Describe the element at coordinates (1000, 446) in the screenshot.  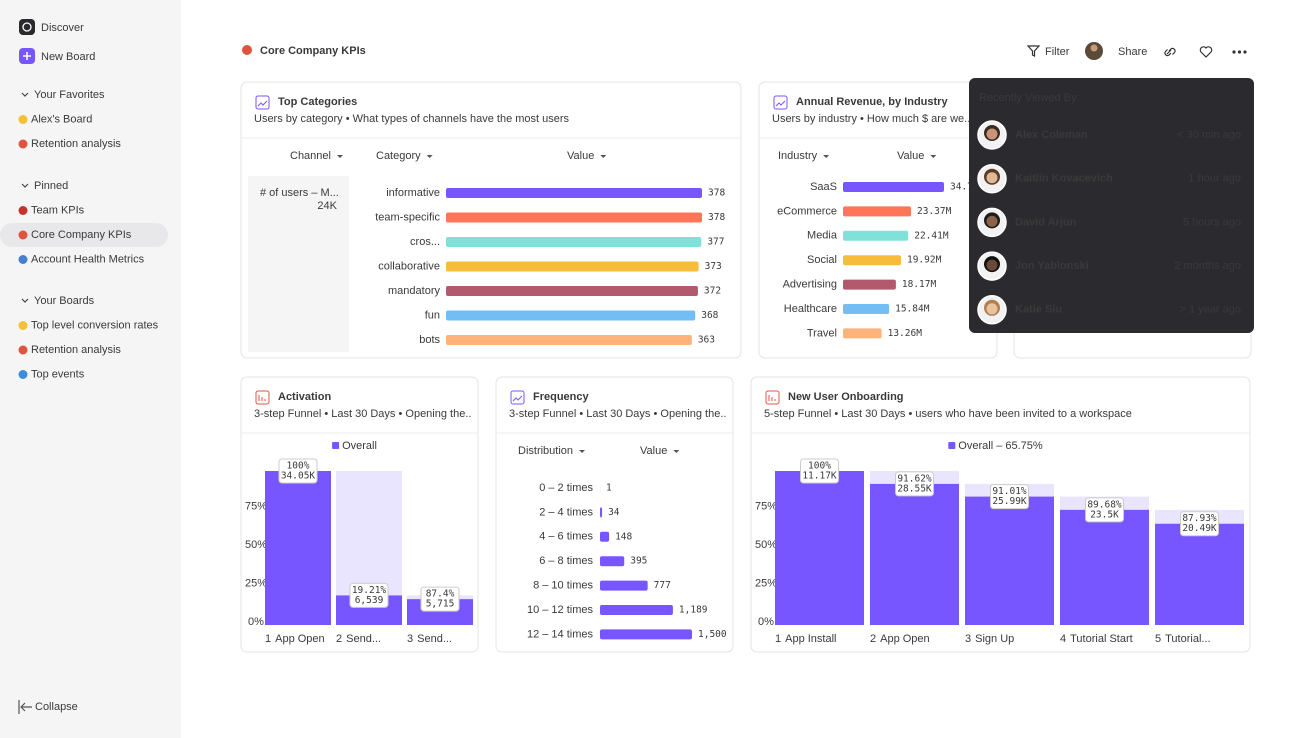
I see `legend-label: Overall – 65.75%` at that location.